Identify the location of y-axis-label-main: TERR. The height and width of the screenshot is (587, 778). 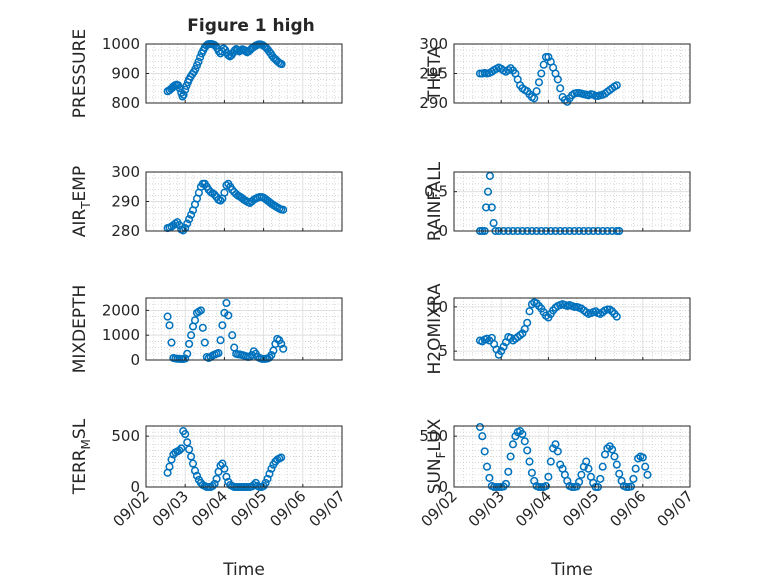
(80, 472).